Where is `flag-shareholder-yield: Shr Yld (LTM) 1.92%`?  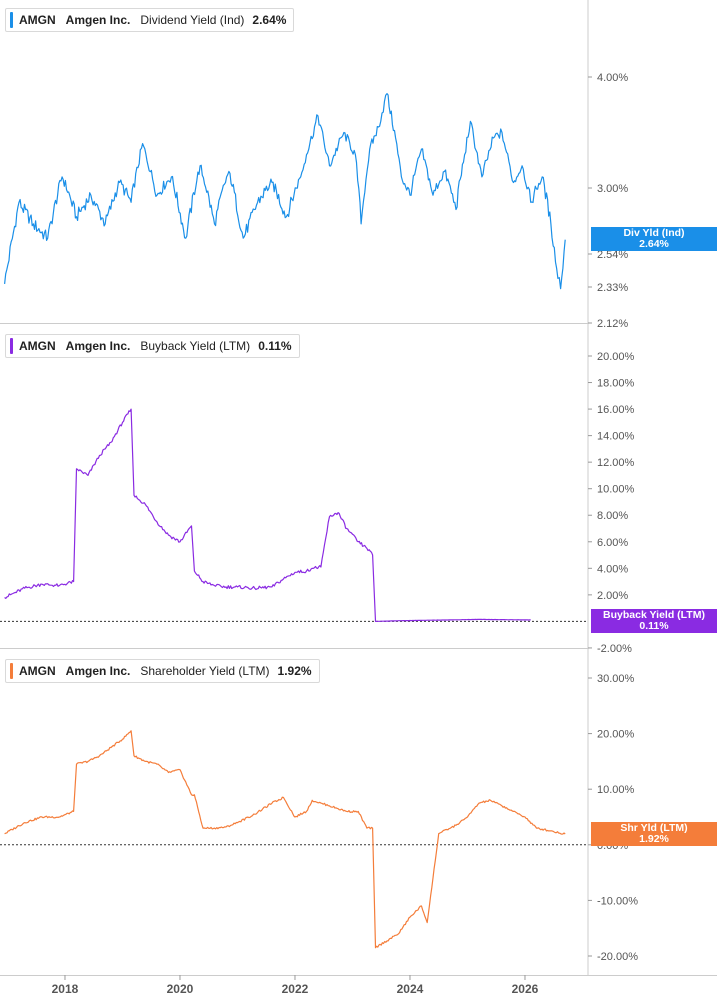
flag-shareholder-yield: Shr Yld (LTM) 1.92% is located at coordinates (654, 834).